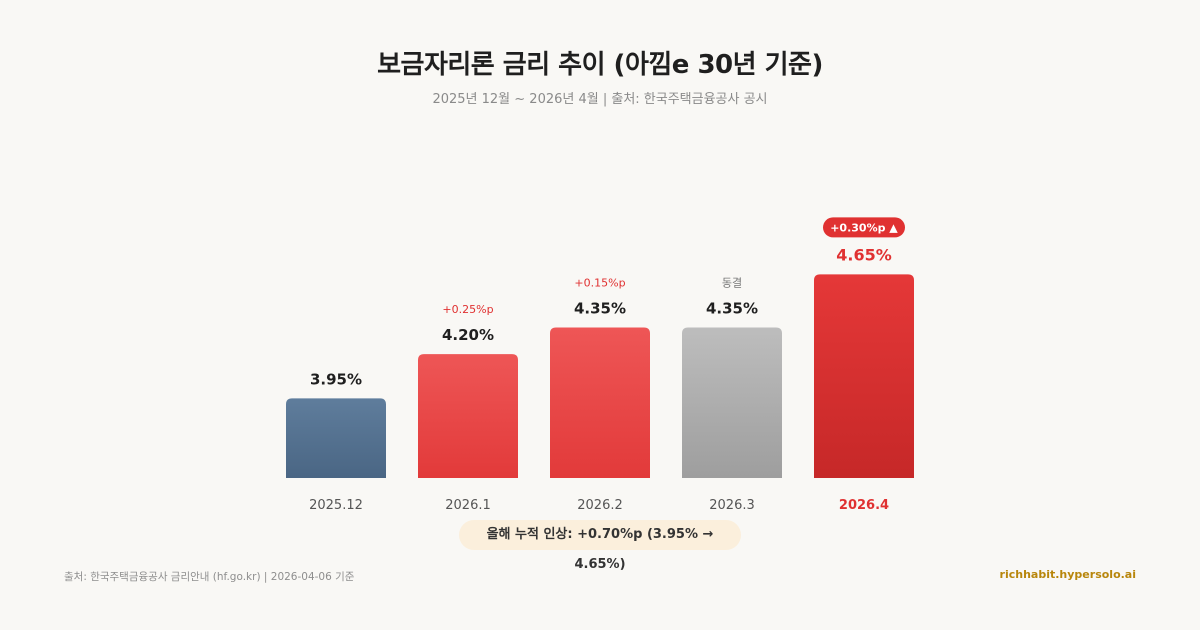 The height and width of the screenshot is (630, 1200). What do you see at coordinates (336, 505) in the screenshot?
I see `category-label: 2025.12` at bounding box center [336, 505].